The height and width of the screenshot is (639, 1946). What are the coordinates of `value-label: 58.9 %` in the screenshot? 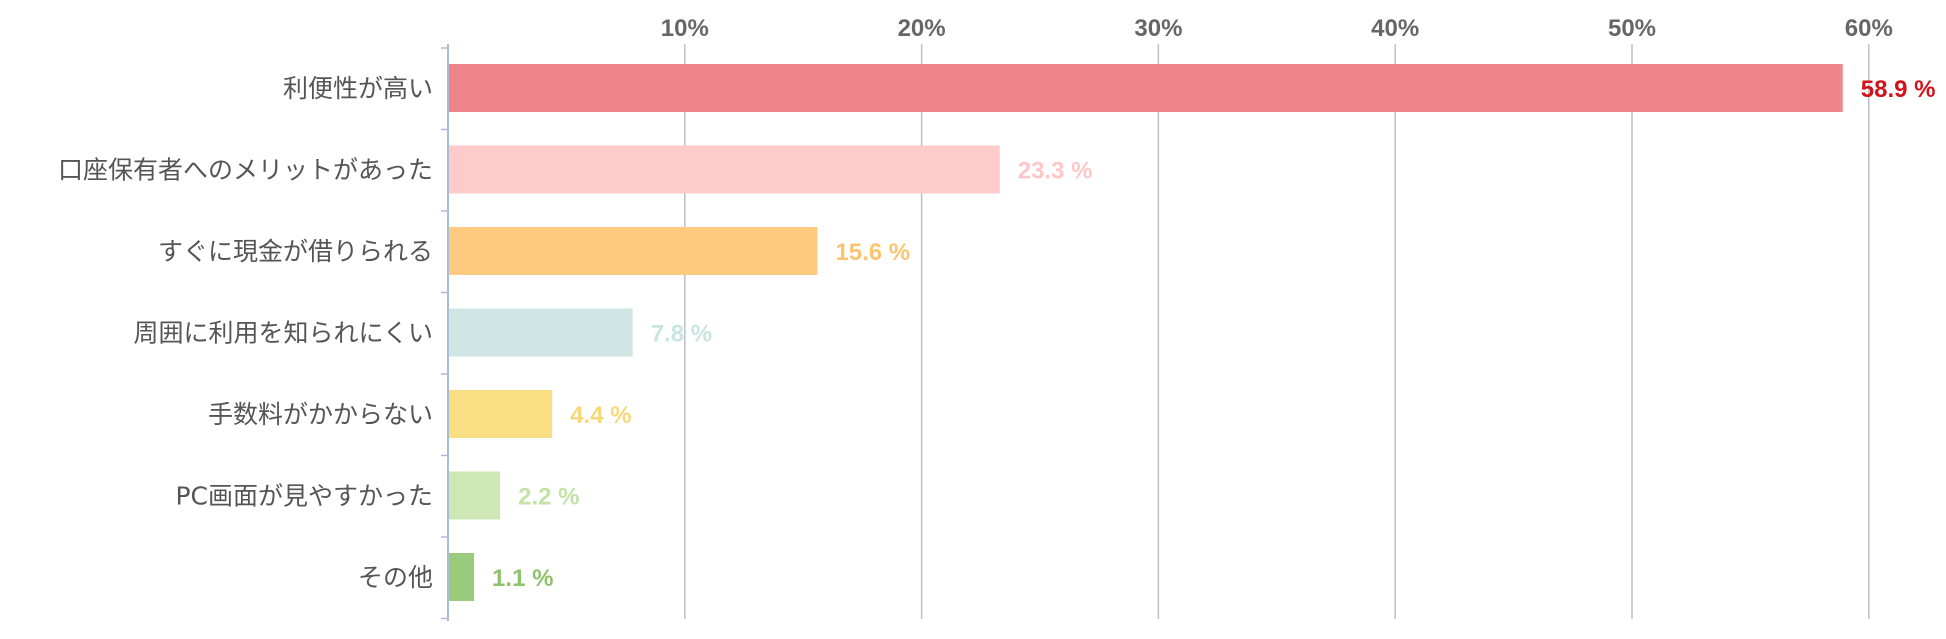 It's located at (1898, 89).